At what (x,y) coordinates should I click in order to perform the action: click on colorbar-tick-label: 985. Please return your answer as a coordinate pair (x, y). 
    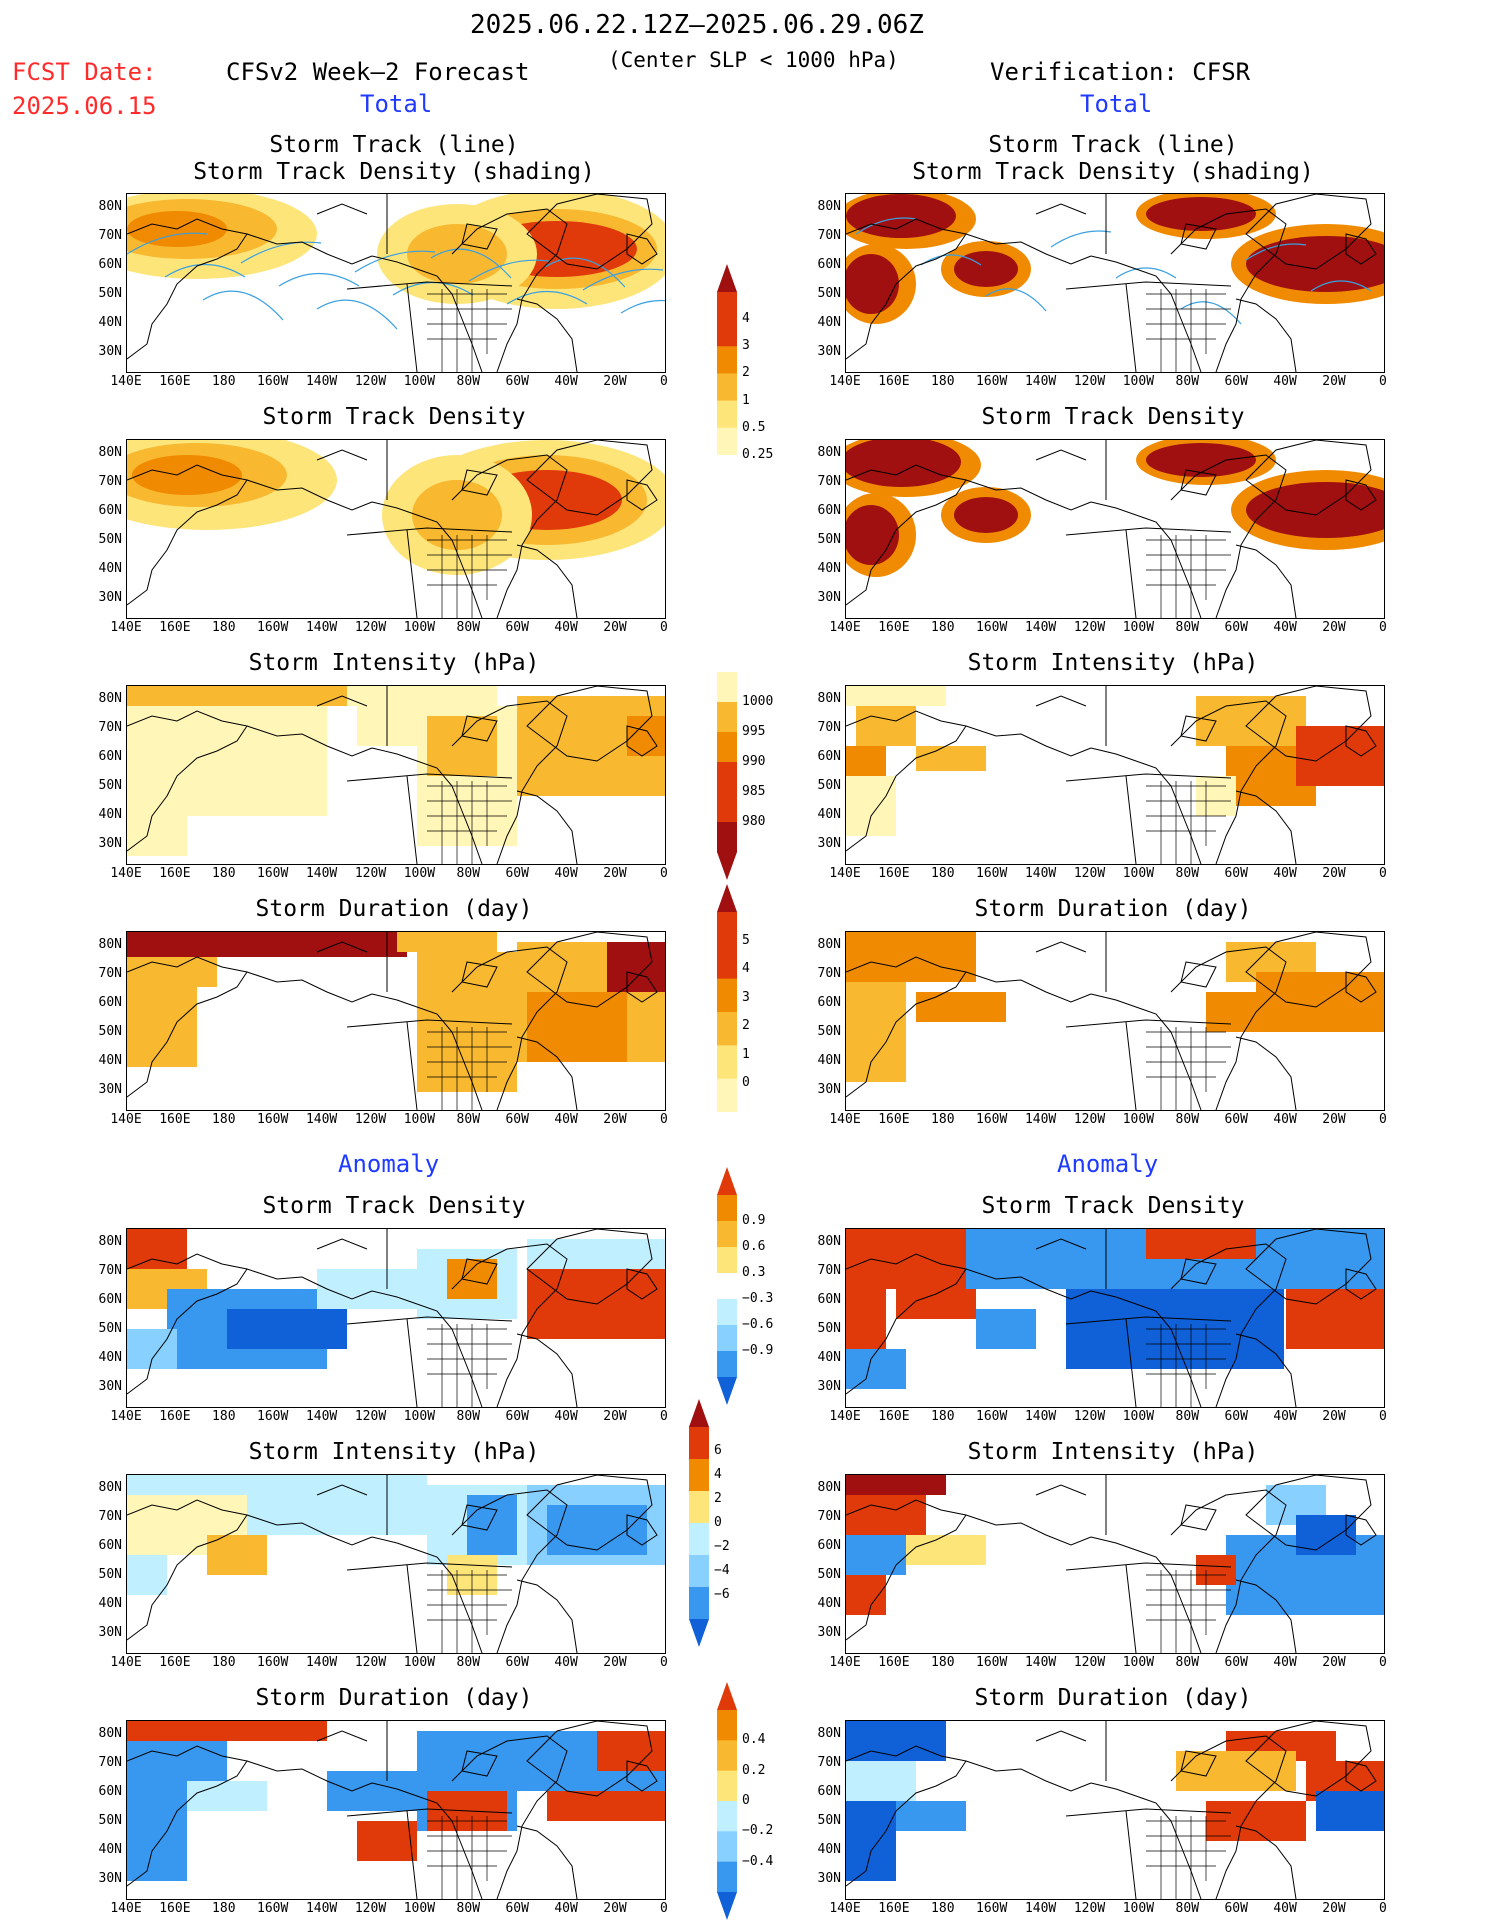
    Looking at the image, I should click on (754, 791).